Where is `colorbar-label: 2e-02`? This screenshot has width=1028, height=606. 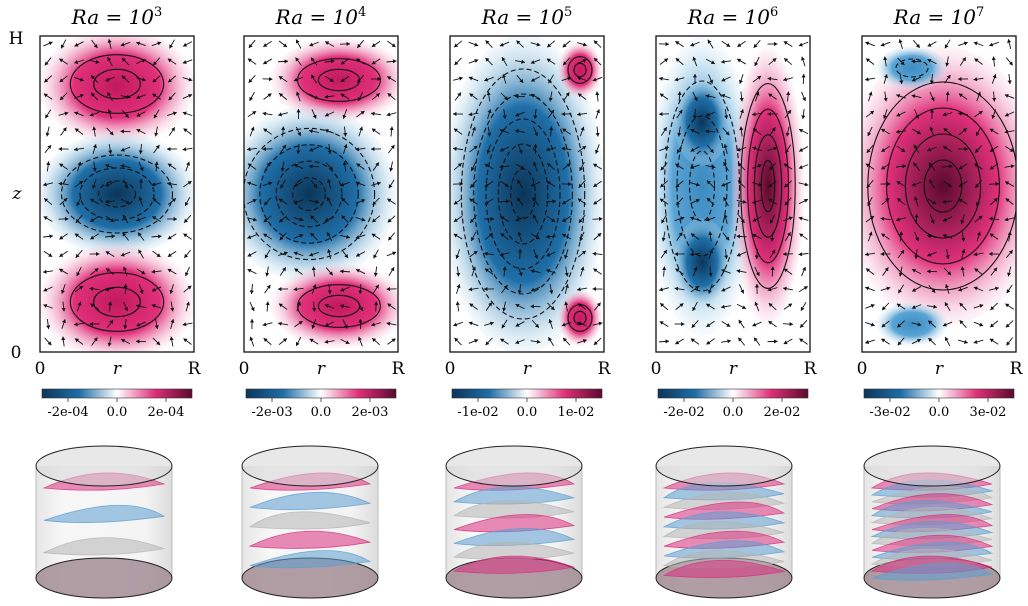 colorbar-label: 2e-02 is located at coordinates (782, 412).